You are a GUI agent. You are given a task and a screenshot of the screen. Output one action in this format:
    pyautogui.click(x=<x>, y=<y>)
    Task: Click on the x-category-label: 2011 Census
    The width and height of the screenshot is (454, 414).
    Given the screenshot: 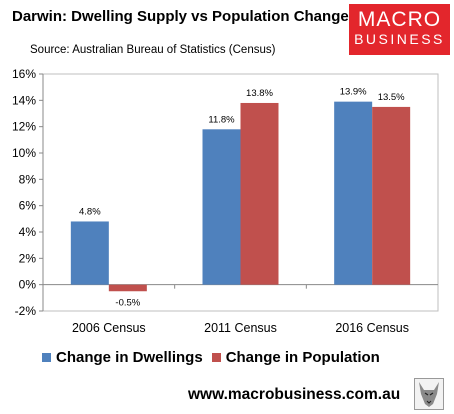 What is the action you would take?
    pyautogui.click(x=240, y=328)
    